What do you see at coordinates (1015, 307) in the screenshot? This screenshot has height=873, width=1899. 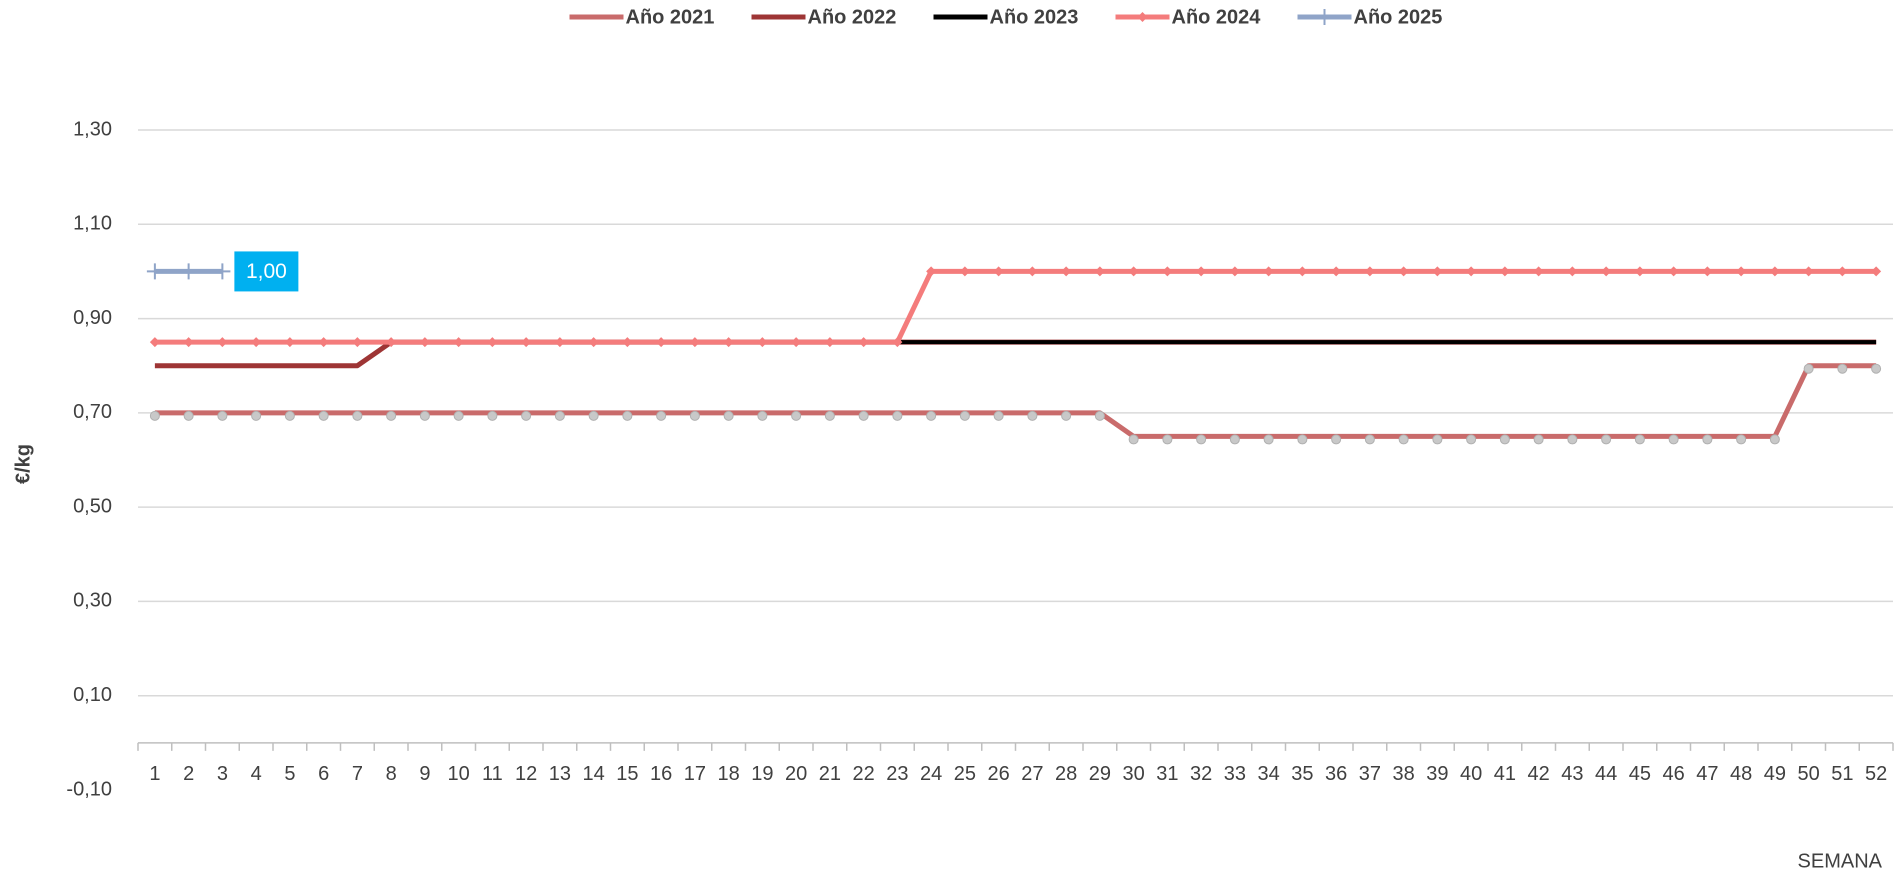 I see `series` at bounding box center [1015, 307].